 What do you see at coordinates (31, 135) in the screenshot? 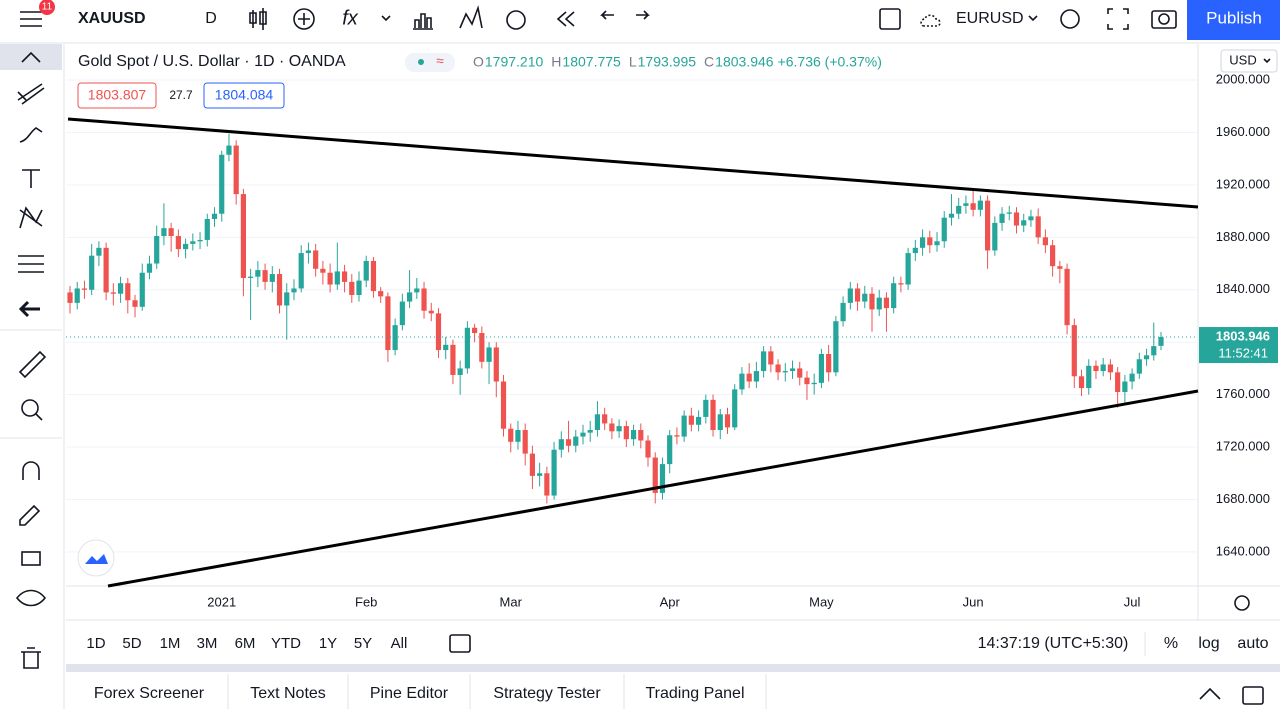
I see `brush-tool` at bounding box center [31, 135].